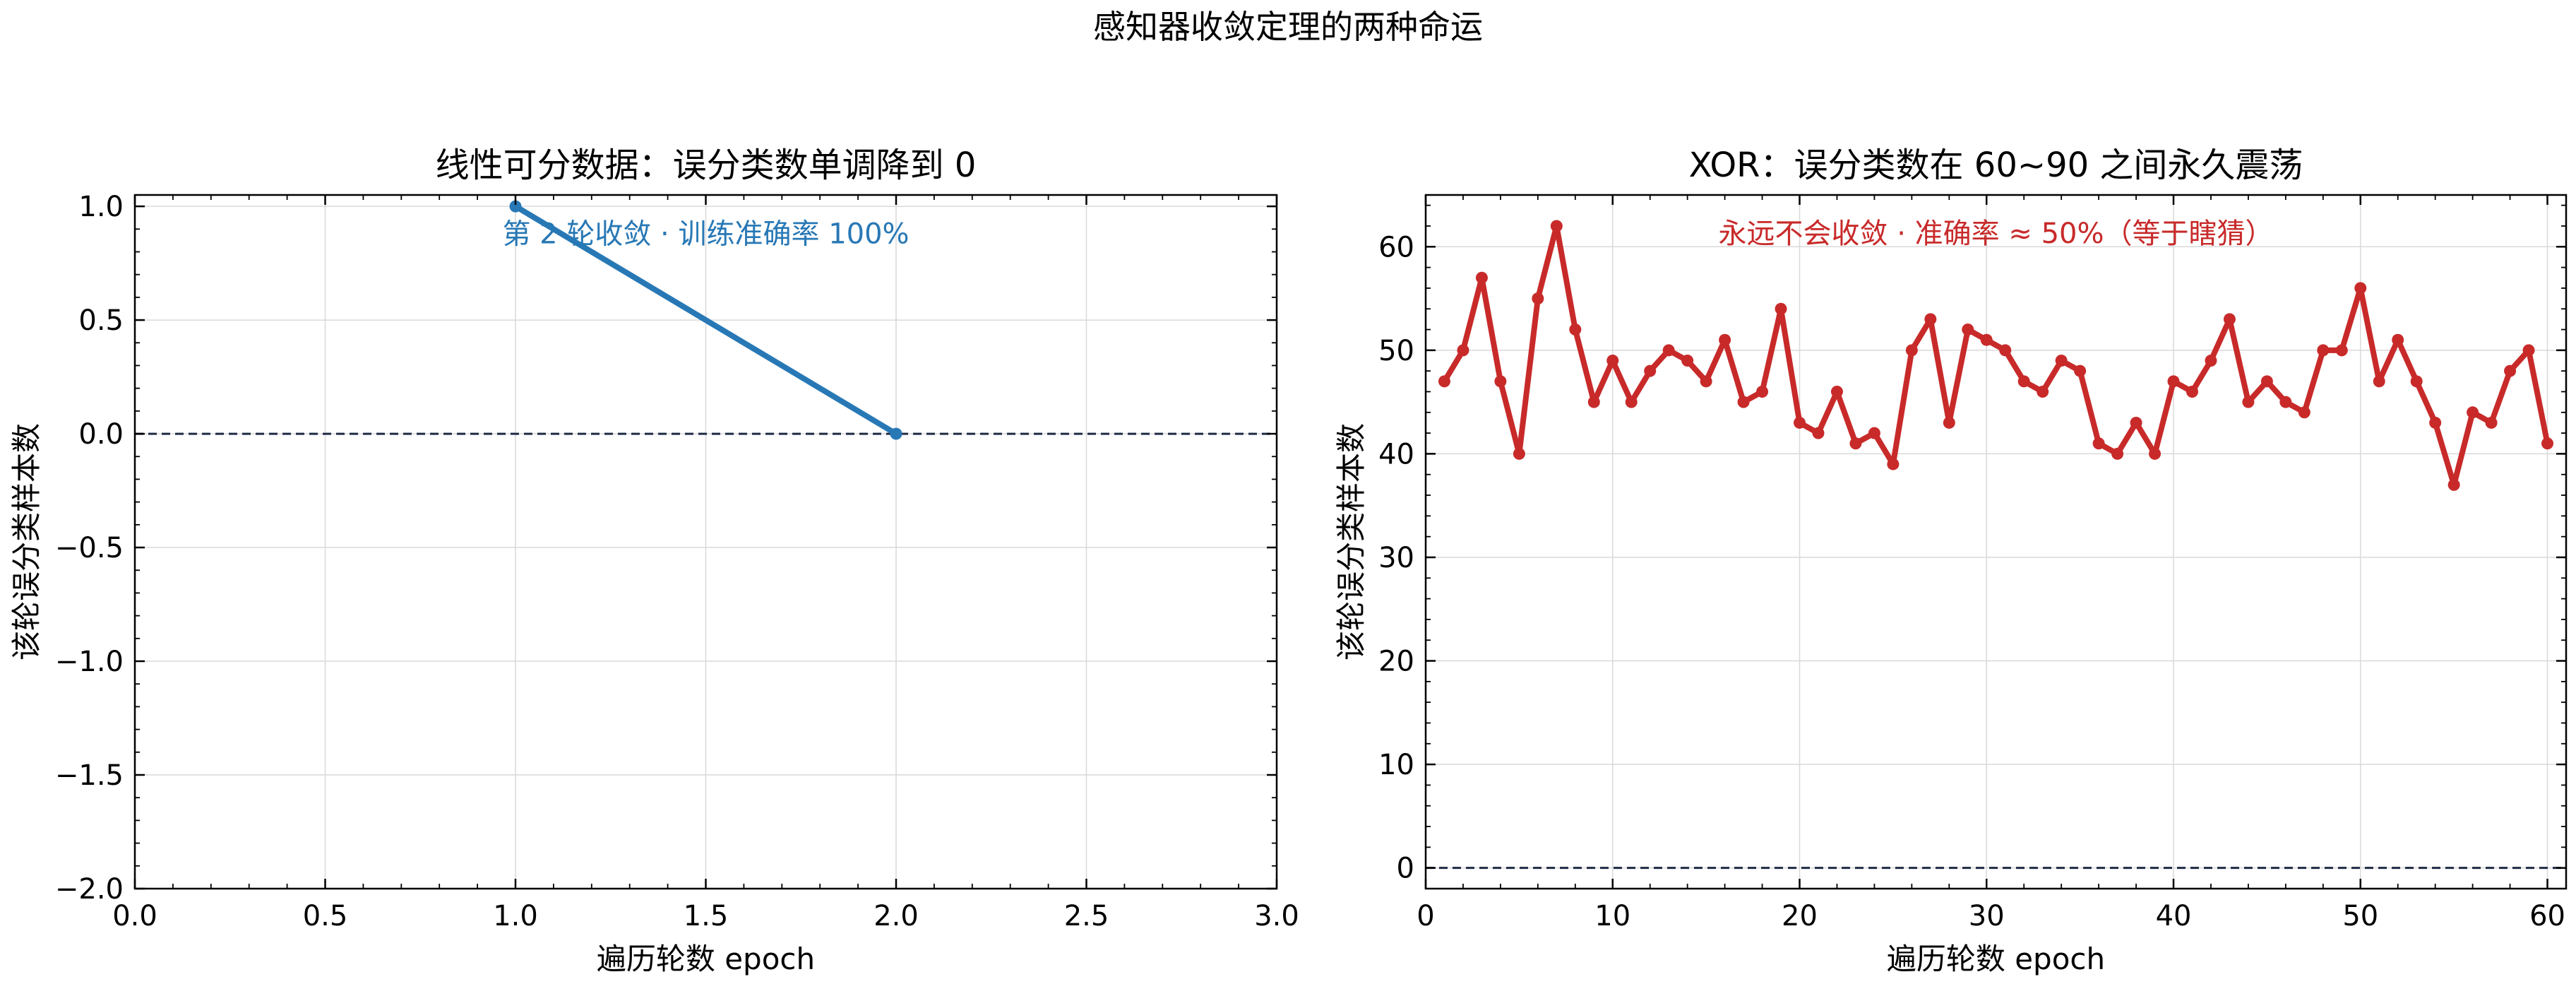 The width and height of the screenshot is (2576, 984). Describe the element at coordinates (705, 234) in the screenshot. I see `chart-annotation: 第 2 轮收敛 · 训练准确率 100%` at that location.